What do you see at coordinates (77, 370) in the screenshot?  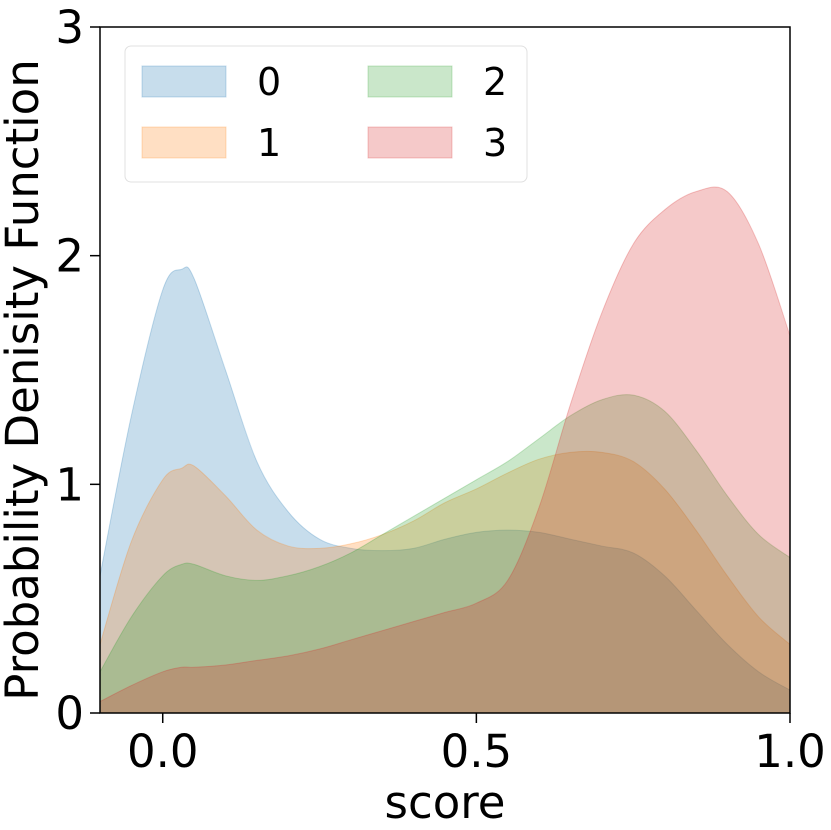 I see `y-axis: 0 1 2 3` at bounding box center [77, 370].